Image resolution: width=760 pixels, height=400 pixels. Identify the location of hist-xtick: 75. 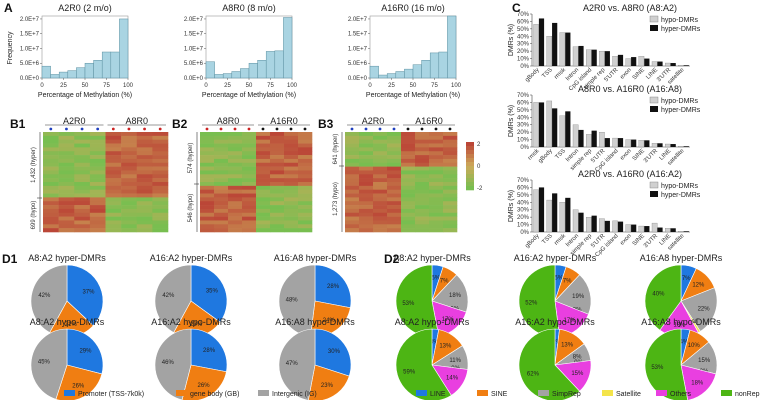
(434, 86).